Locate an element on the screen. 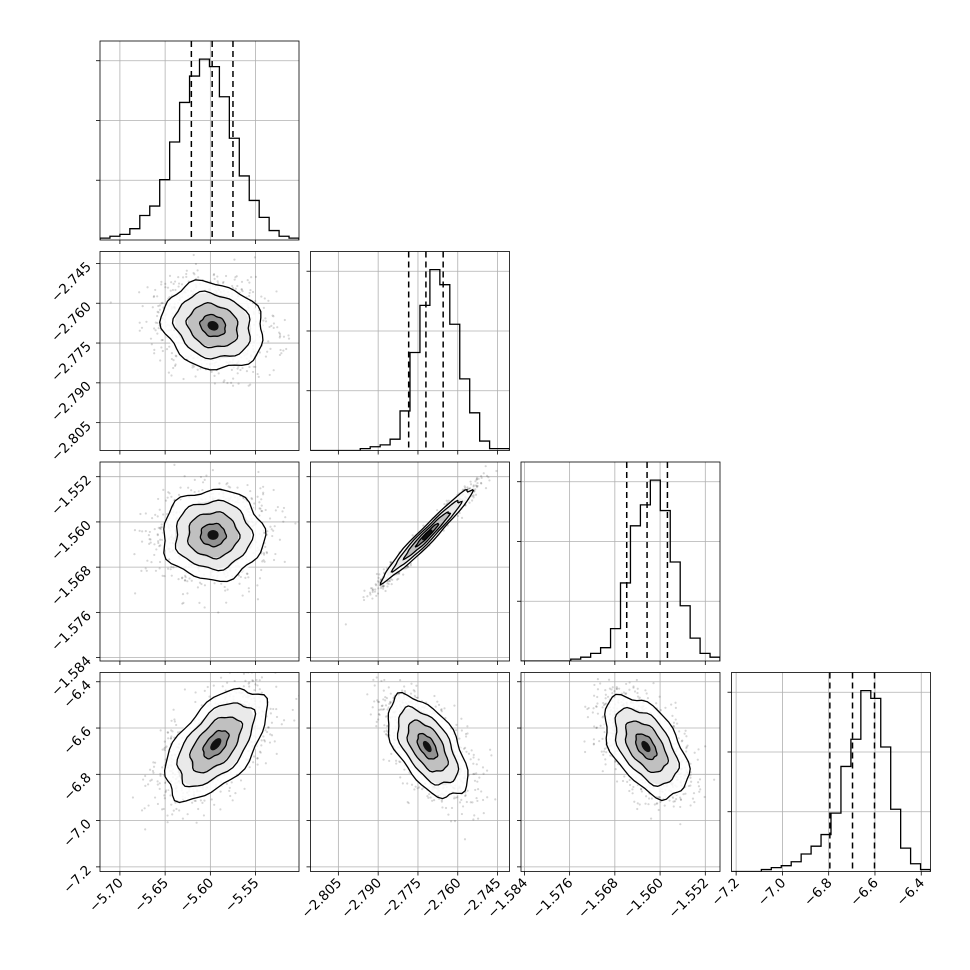 The image size is (970, 970). y-tick-label: −1.576 is located at coordinates (71, 631).